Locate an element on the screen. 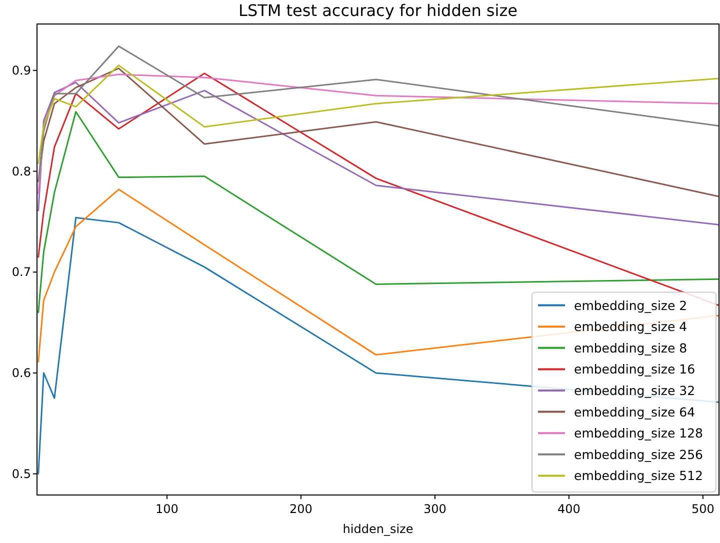  chart-title: LSTM test accuracy for hidden size is located at coordinates (378, 10).